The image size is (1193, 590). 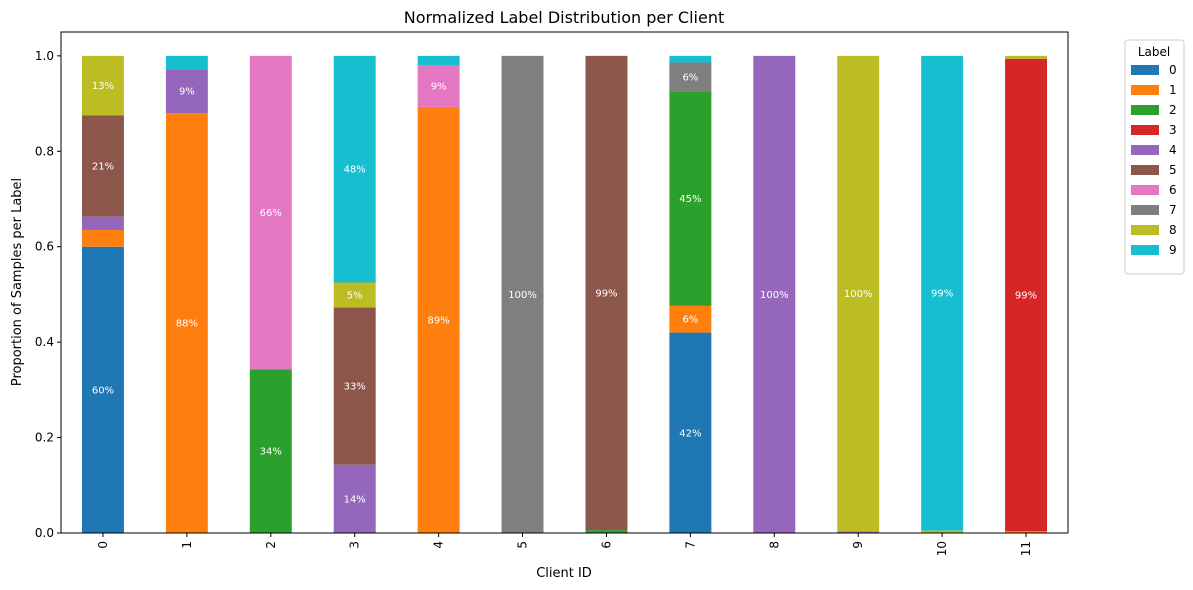 I want to click on data-label-client-3-label-8: 5%, so click(x=355, y=295).